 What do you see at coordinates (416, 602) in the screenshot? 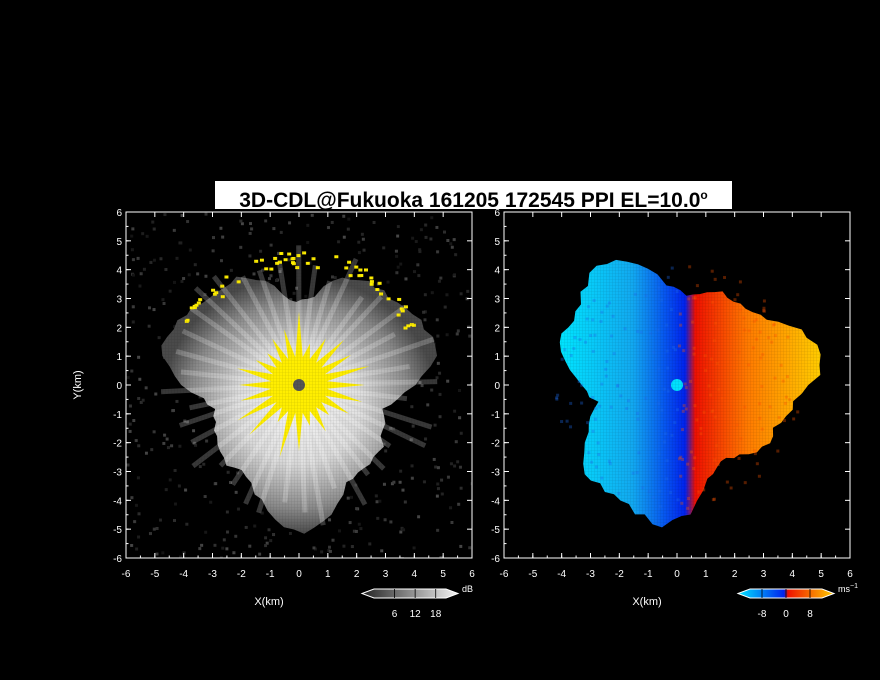
I see `reflectivity-colorbar: 6 12 18 dB` at bounding box center [416, 602].